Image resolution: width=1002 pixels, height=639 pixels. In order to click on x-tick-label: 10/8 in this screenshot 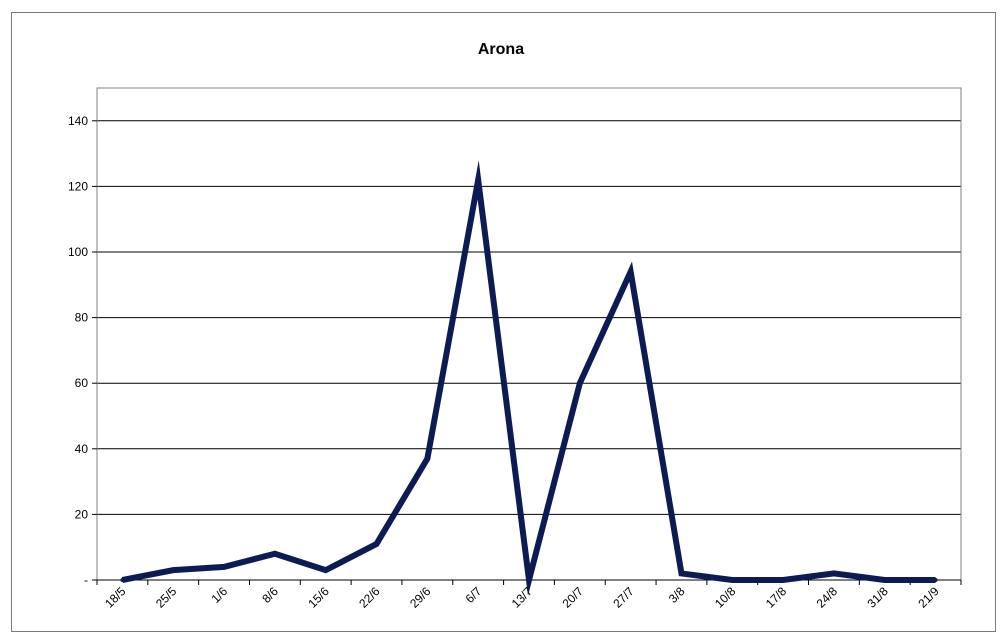, I will do `click(725, 597)`.